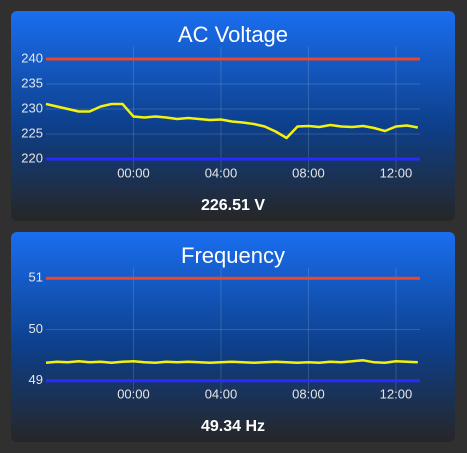  Describe the element at coordinates (36, 379) in the screenshot. I see `y-tick-label: 49` at that location.